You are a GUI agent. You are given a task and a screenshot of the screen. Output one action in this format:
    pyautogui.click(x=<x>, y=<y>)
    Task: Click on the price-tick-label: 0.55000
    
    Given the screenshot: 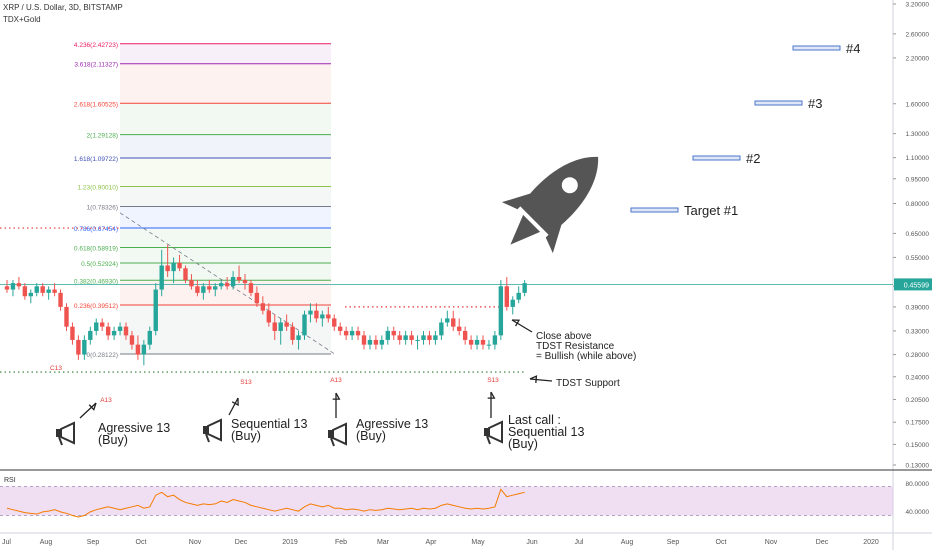 What is the action you would take?
    pyautogui.click(x=918, y=258)
    